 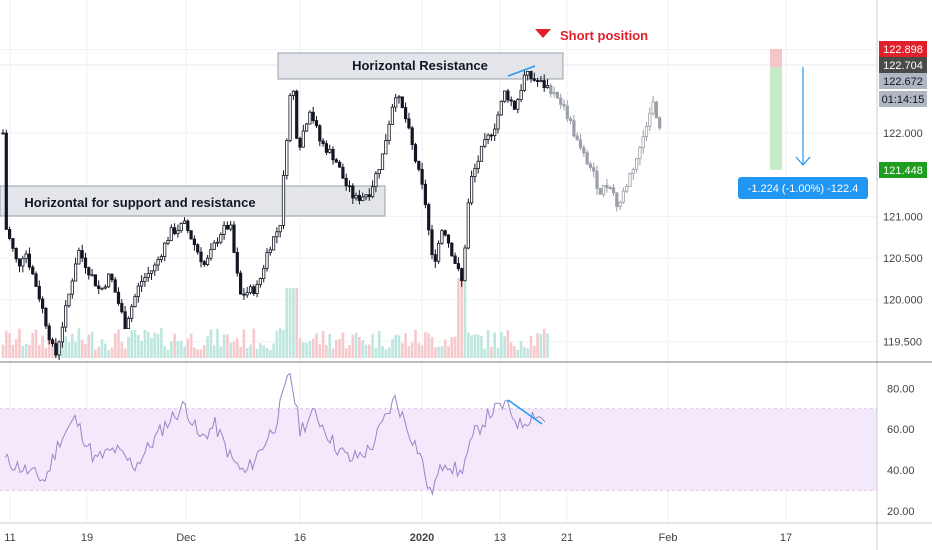 What do you see at coordinates (903, 99) in the screenshot?
I see `price-tag: 01:14:15` at bounding box center [903, 99].